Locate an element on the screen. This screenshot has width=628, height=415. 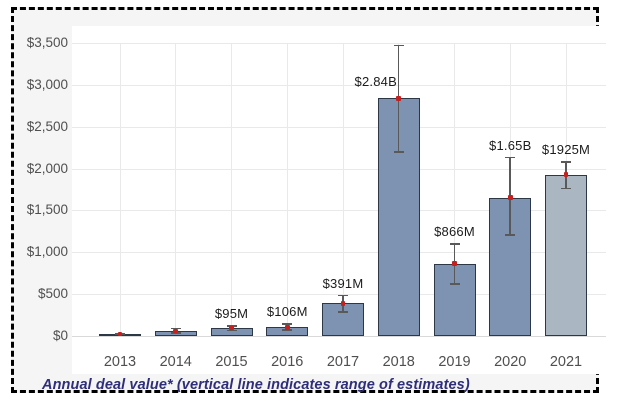
x-tick-label: 2018 is located at coordinates (398, 362).